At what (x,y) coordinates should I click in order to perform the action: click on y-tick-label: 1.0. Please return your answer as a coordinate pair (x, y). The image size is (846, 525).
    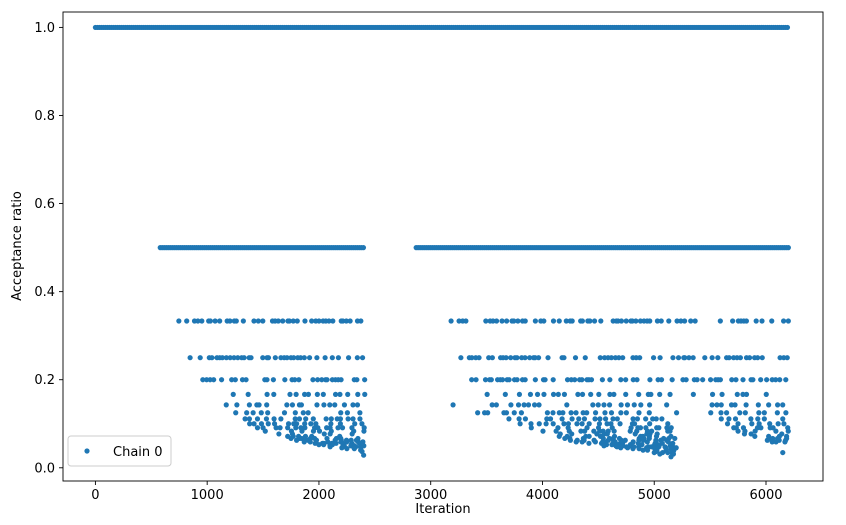
    Looking at the image, I should click on (44, 28).